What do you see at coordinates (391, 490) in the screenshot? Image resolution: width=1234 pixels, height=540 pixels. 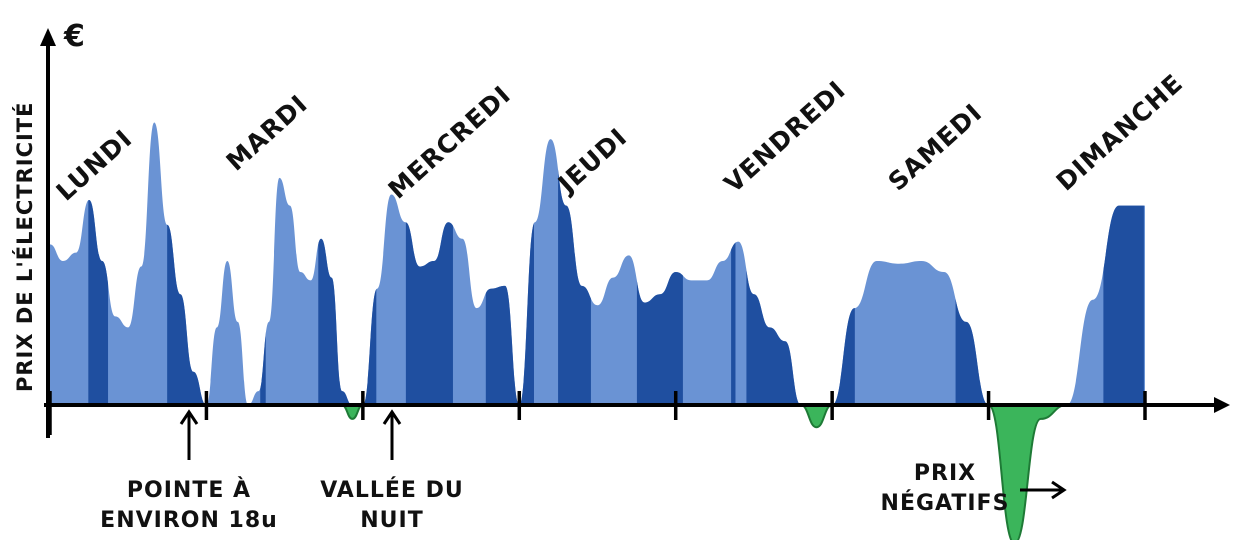 I see `annotation-night-line1: VALLÉE DU` at bounding box center [391, 490].